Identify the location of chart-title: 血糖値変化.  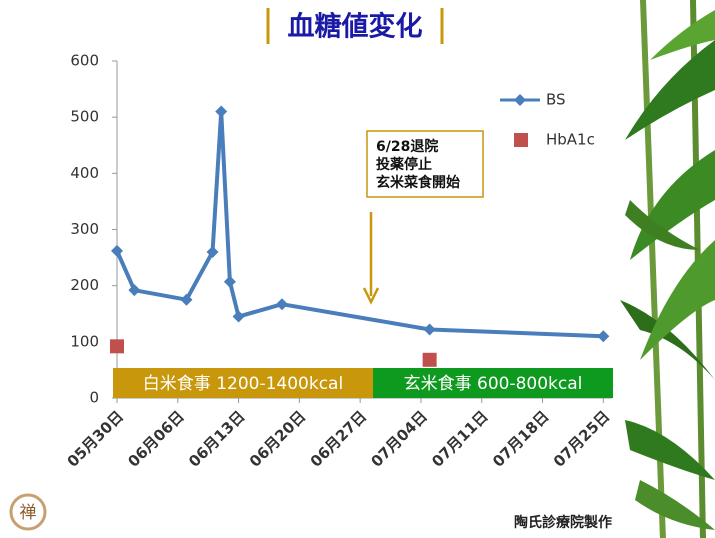
(355, 27).